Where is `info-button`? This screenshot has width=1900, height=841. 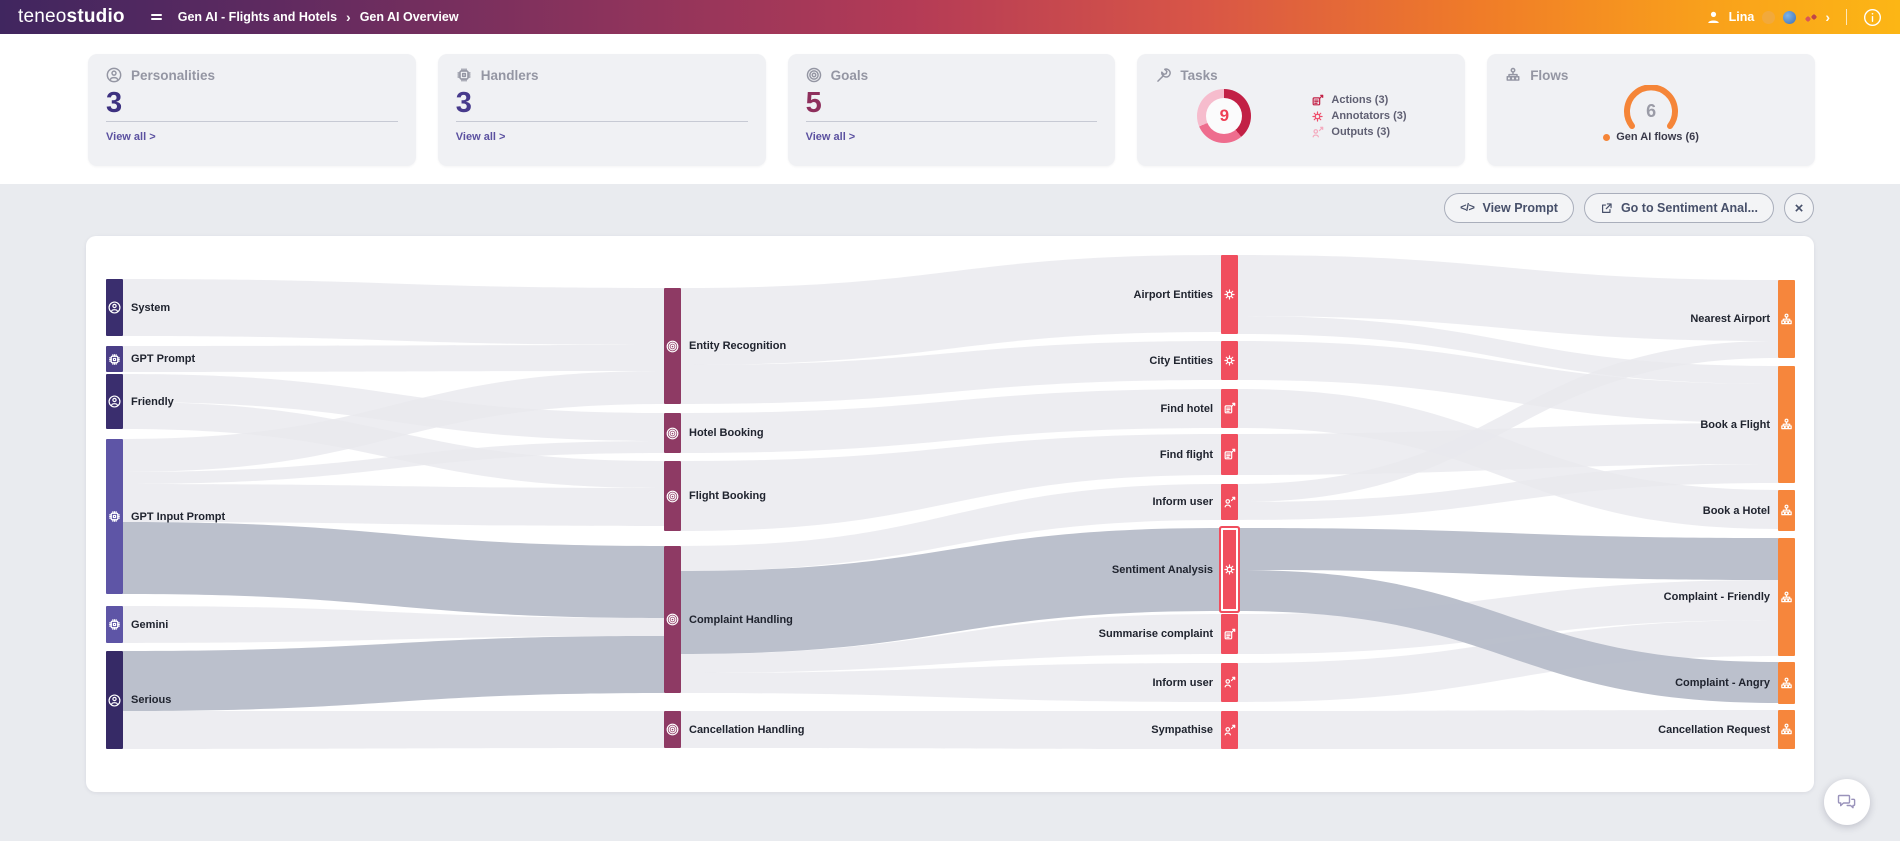
info-button is located at coordinates (1872, 17).